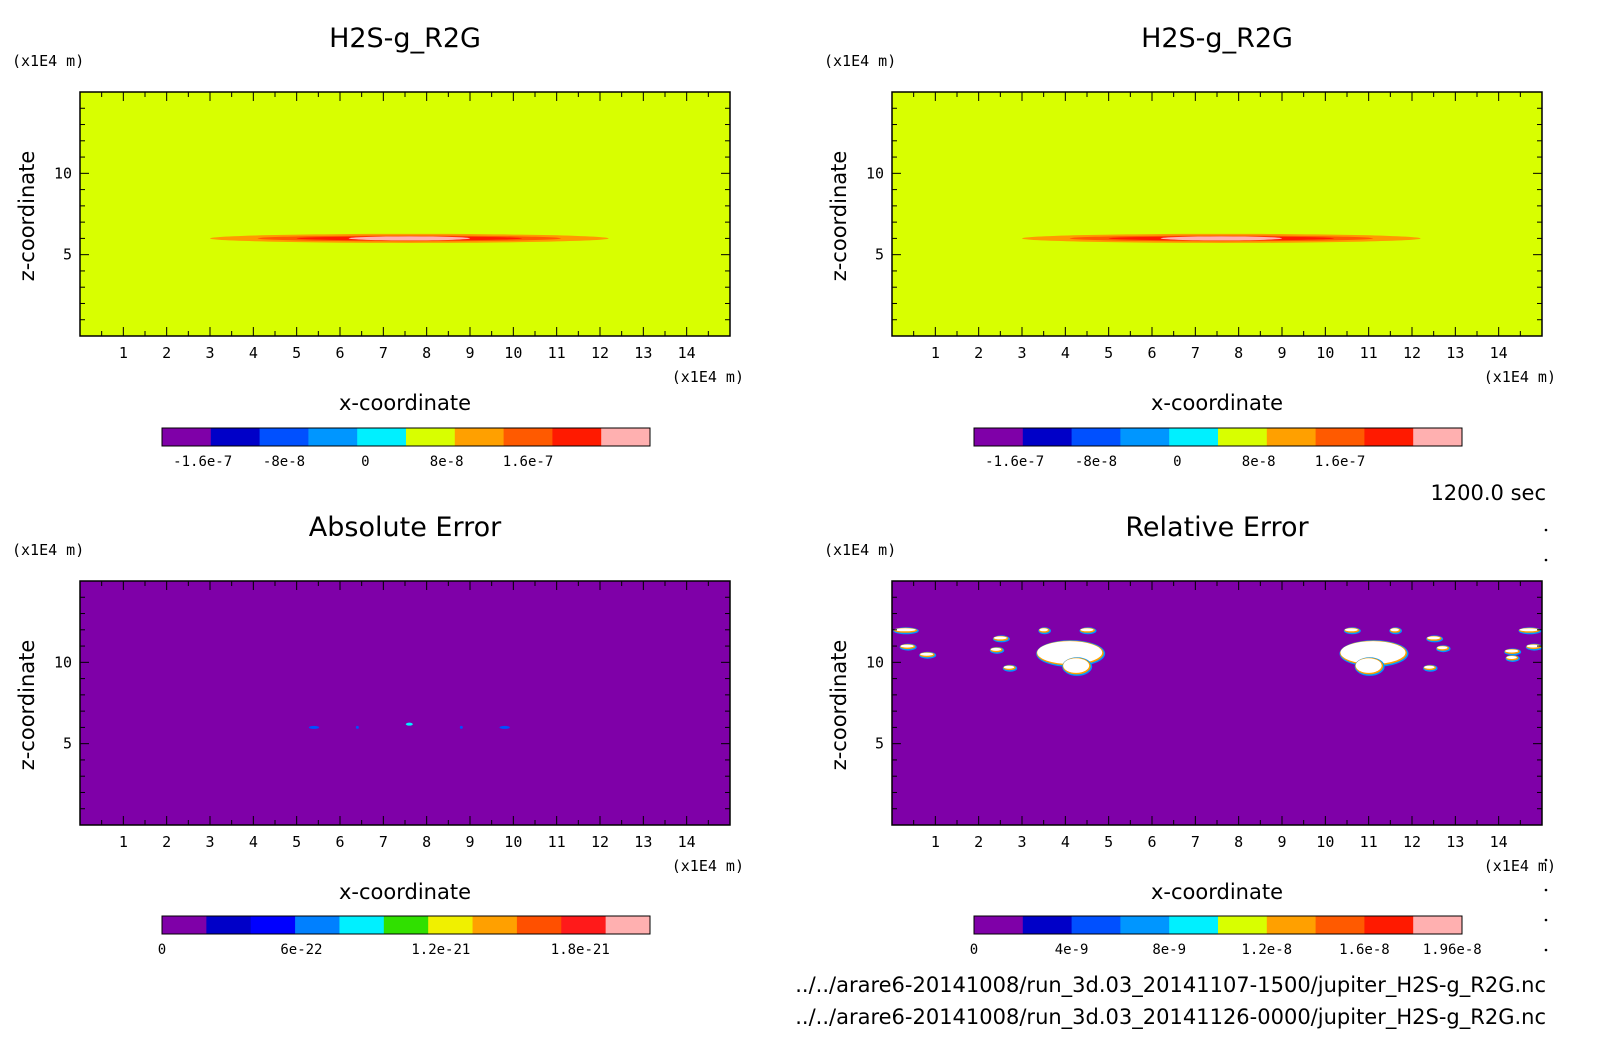  I want to click on plot-features, so click(1221, 238).